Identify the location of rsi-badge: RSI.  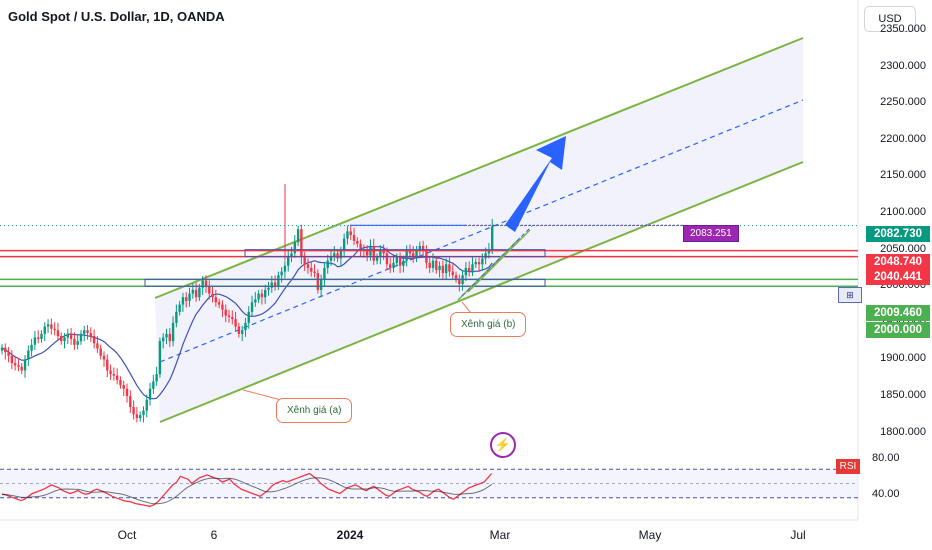
(848, 466).